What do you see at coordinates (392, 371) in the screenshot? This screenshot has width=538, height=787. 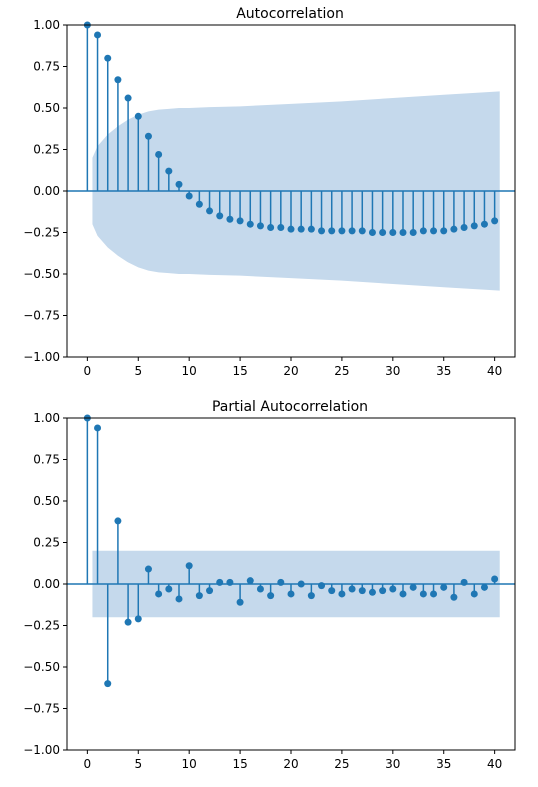 I see `acf-xtick-label-30: 30` at bounding box center [392, 371].